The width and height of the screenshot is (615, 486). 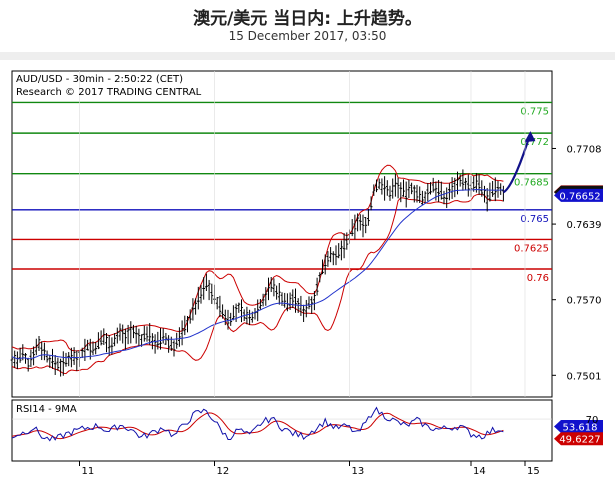 What do you see at coordinates (307, 56) in the screenshot?
I see `separator-band` at bounding box center [307, 56].